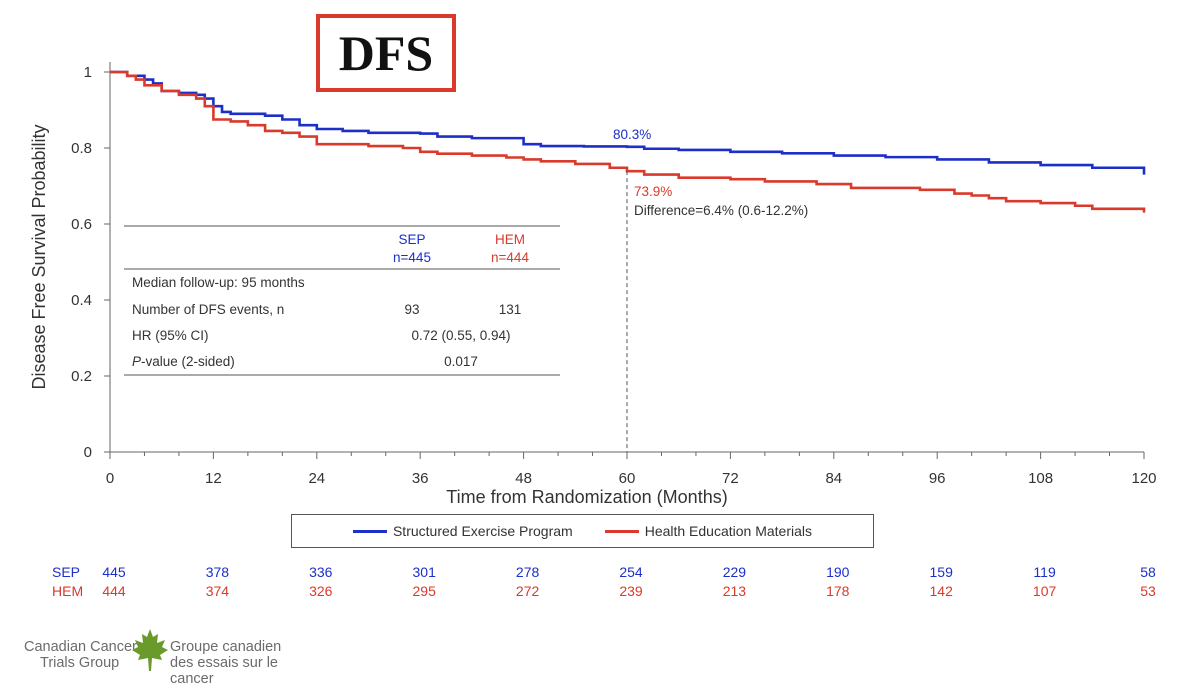  What do you see at coordinates (226, 647) in the screenshot?
I see `org-name-fr-line1: Groupe canadien` at bounding box center [226, 647].